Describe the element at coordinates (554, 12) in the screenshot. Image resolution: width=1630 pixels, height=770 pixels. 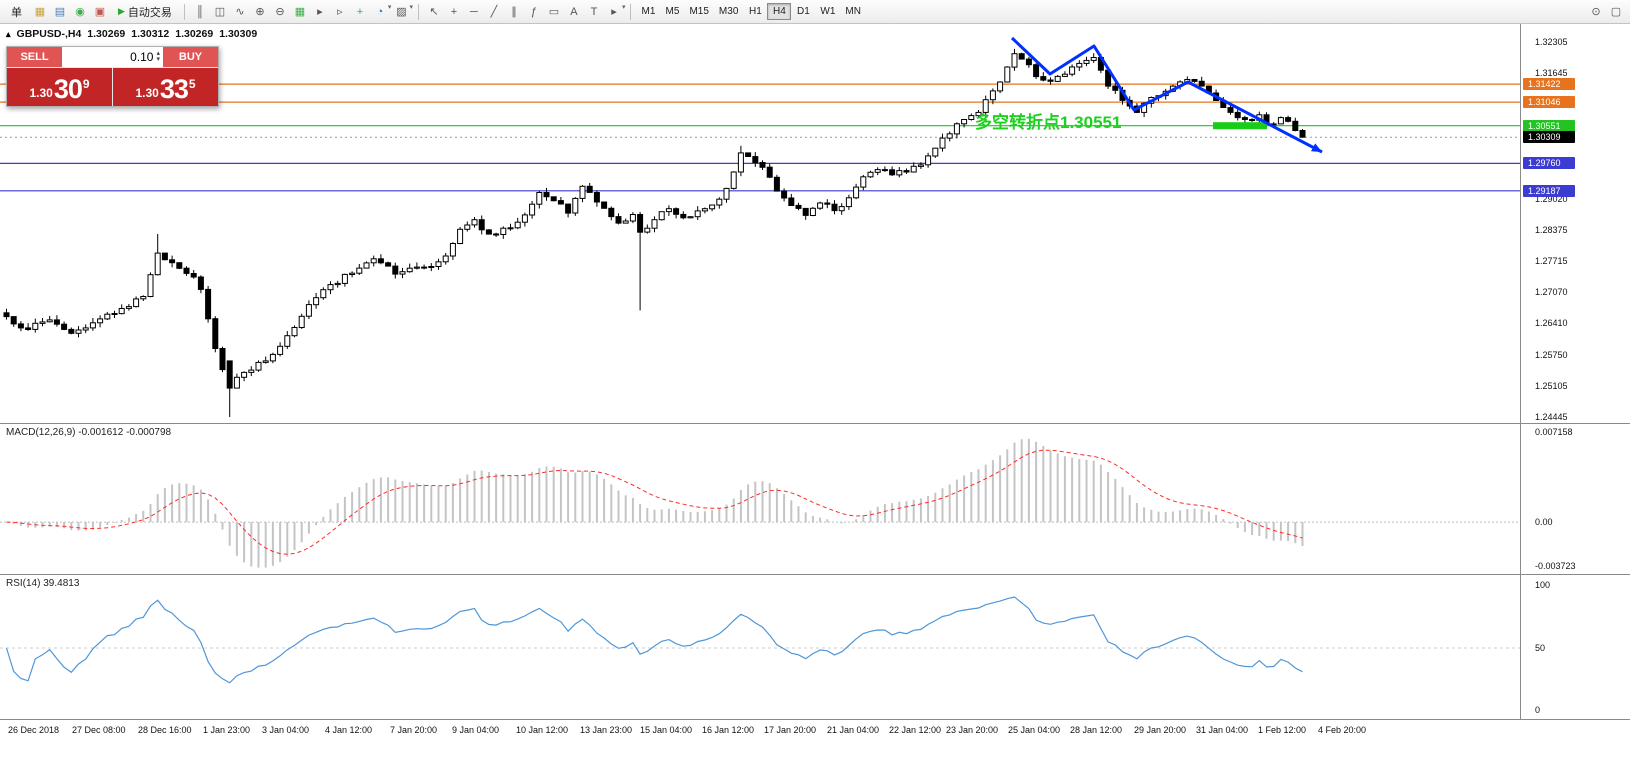
I see `shapes-icon: ▭` at that location.